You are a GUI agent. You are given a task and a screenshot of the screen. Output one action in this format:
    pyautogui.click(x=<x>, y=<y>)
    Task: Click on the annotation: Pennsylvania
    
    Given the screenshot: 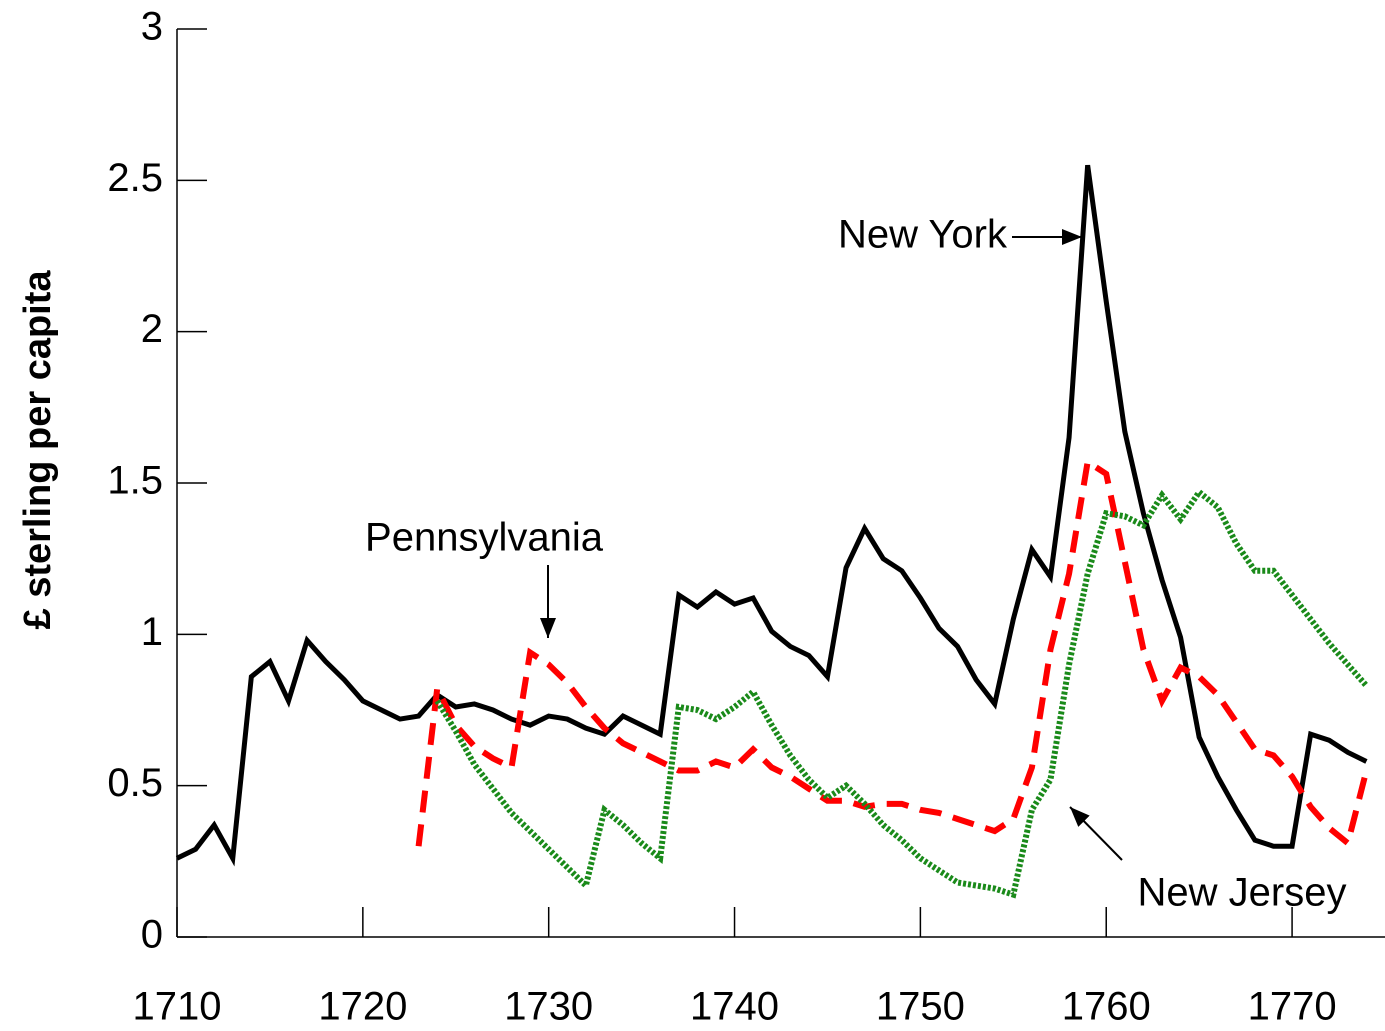 What is the action you would take?
    pyautogui.click(x=484, y=538)
    